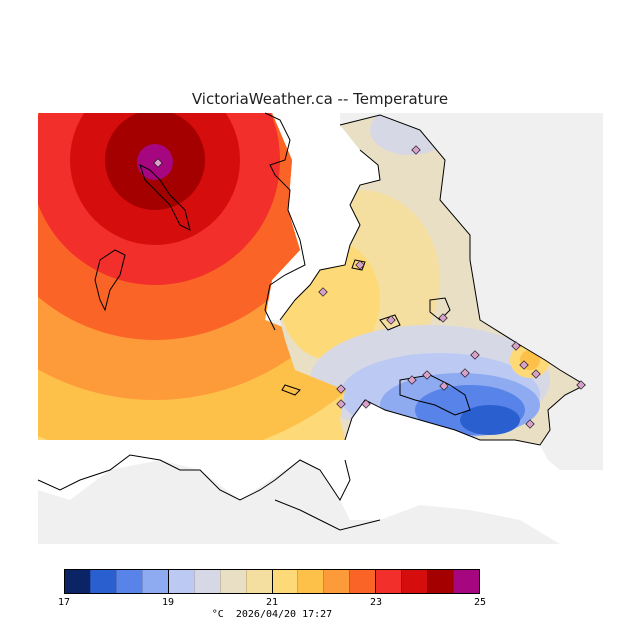  I want to click on tick-label: 17, so click(64, 602).